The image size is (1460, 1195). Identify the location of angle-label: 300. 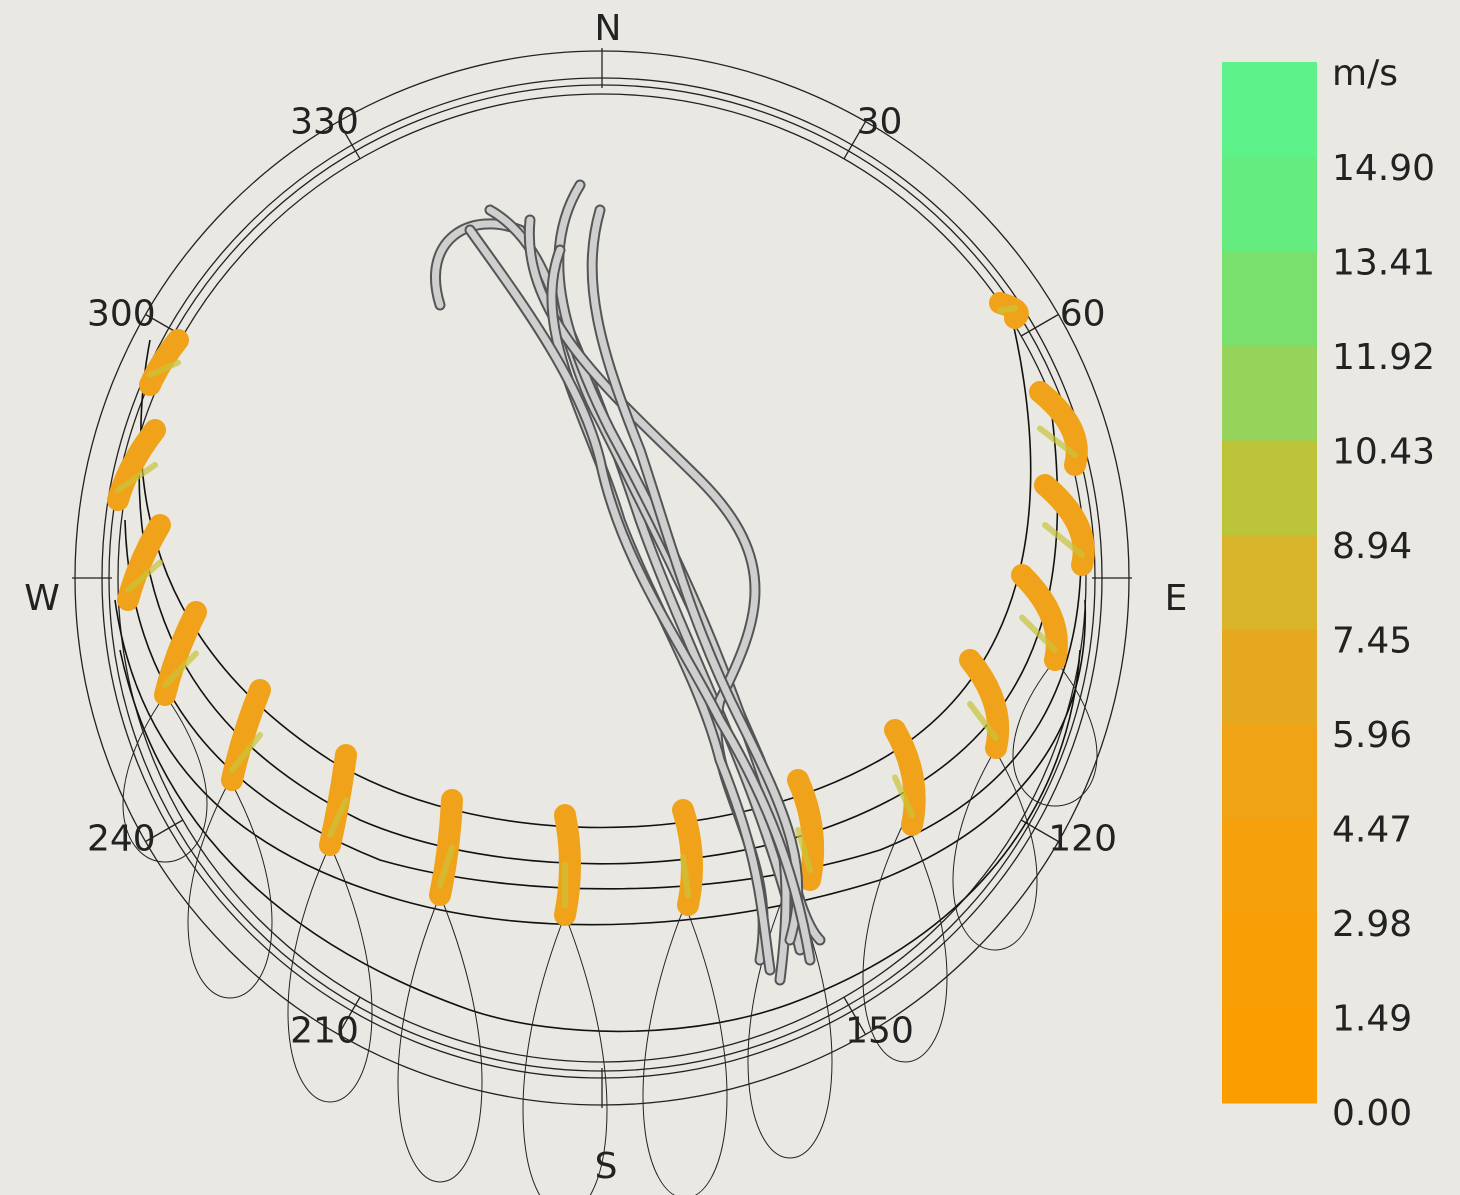
(121, 314).